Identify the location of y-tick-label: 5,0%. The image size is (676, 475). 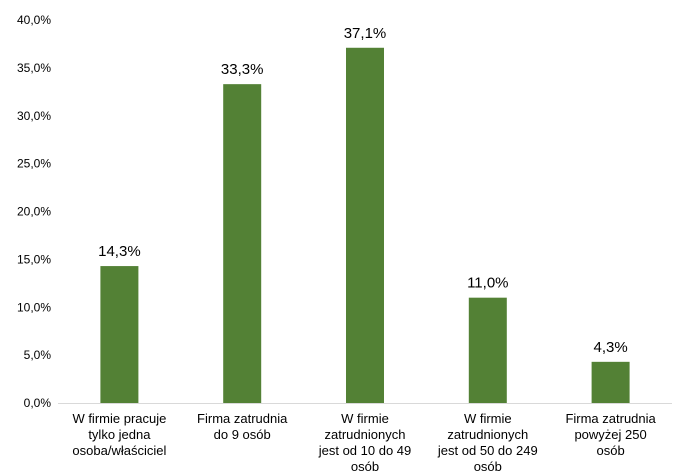
(38, 355).